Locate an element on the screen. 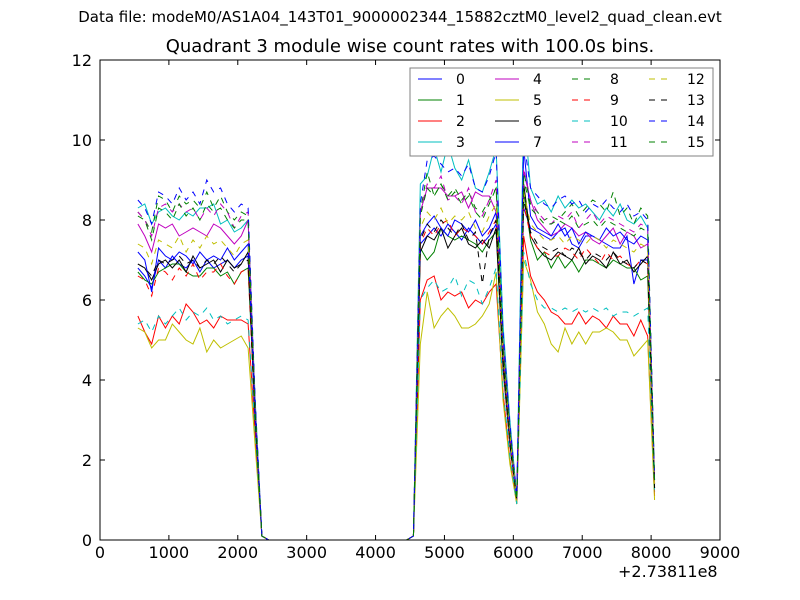 The image size is (800, 600). legend-label-7: 7 is located at coordinates (537, 143).